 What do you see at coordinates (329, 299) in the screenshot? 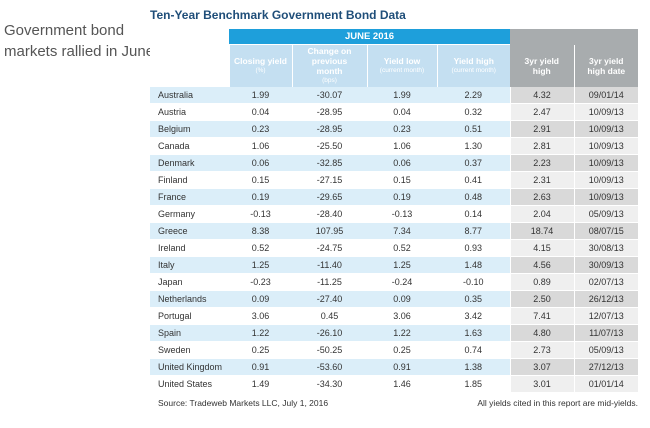
I see `value-cell: -27.40` at bounding box center [329, 299].